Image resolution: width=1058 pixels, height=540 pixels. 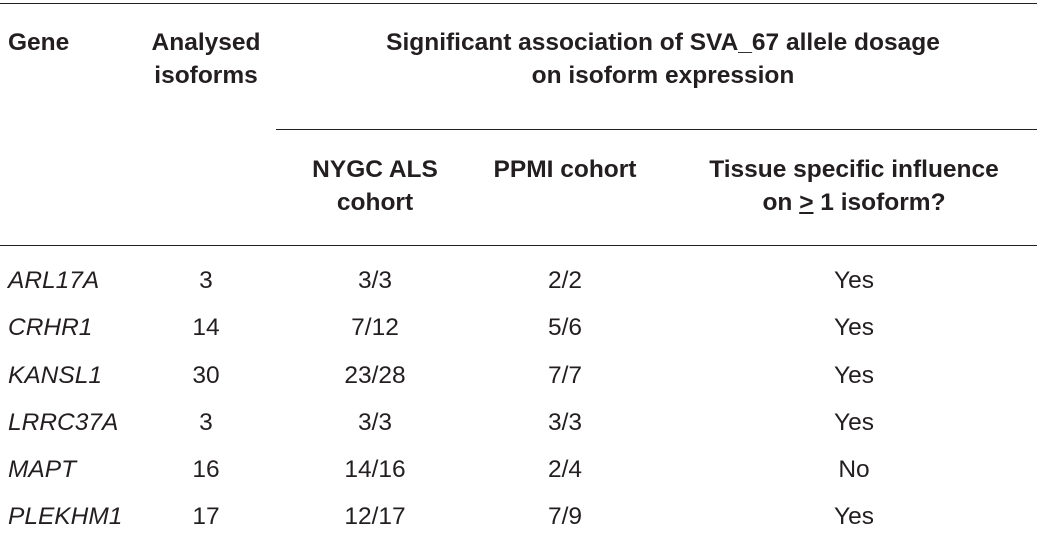 What do you see at coordinates (565, 516) in the screenshot?
I see `cell-ppmi: 7/9` at bounding box center [565, 516].